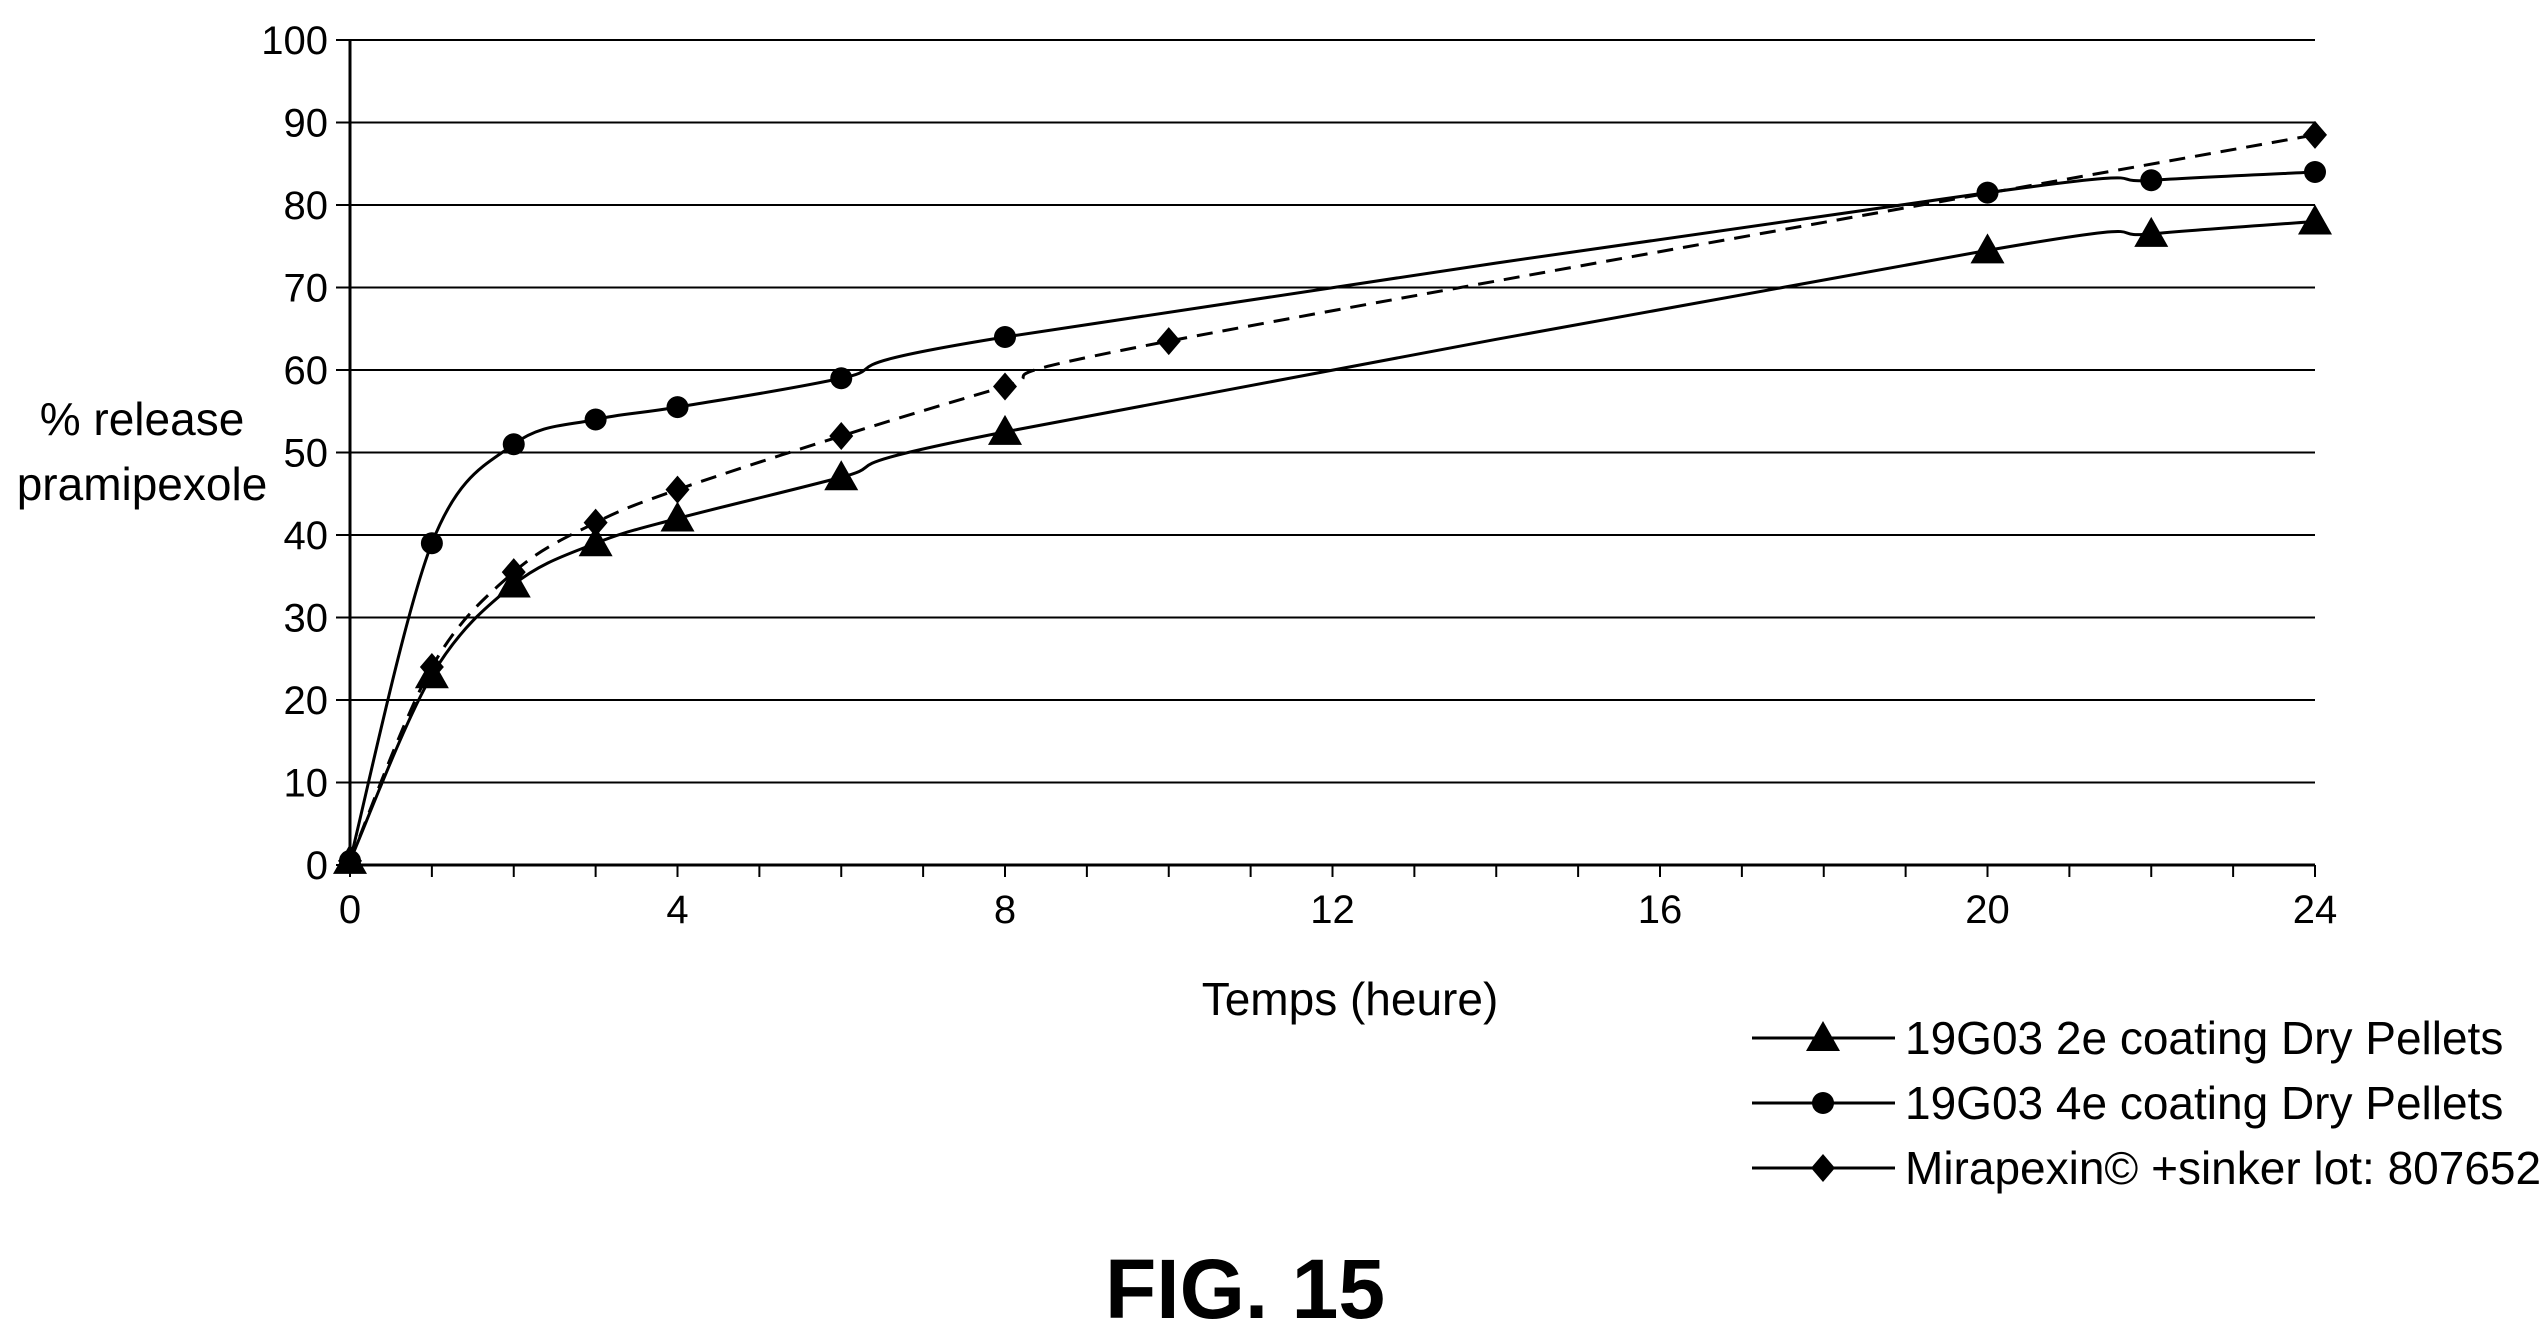 The image size is (2540, 1340). I want to click on legend-item-2: 19G03 4e coating Dry Pellets, so click(2127, 1103).